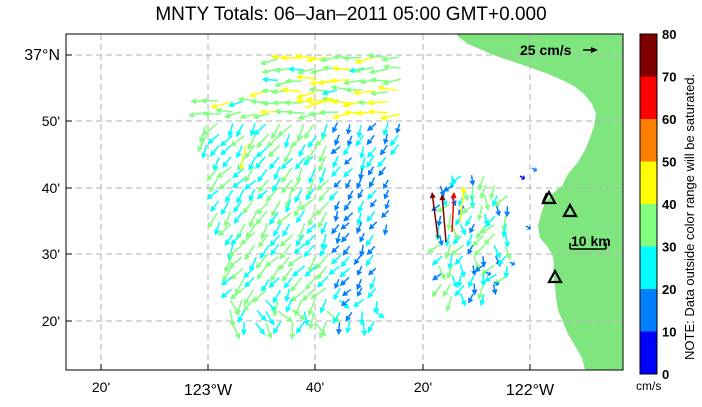 The height and width of the screenshot is (407, 702). What do you see at coordinates (51, 321) in the screenshot?
I see `y-tick-label: 20'` at bounding box center [51, 321].